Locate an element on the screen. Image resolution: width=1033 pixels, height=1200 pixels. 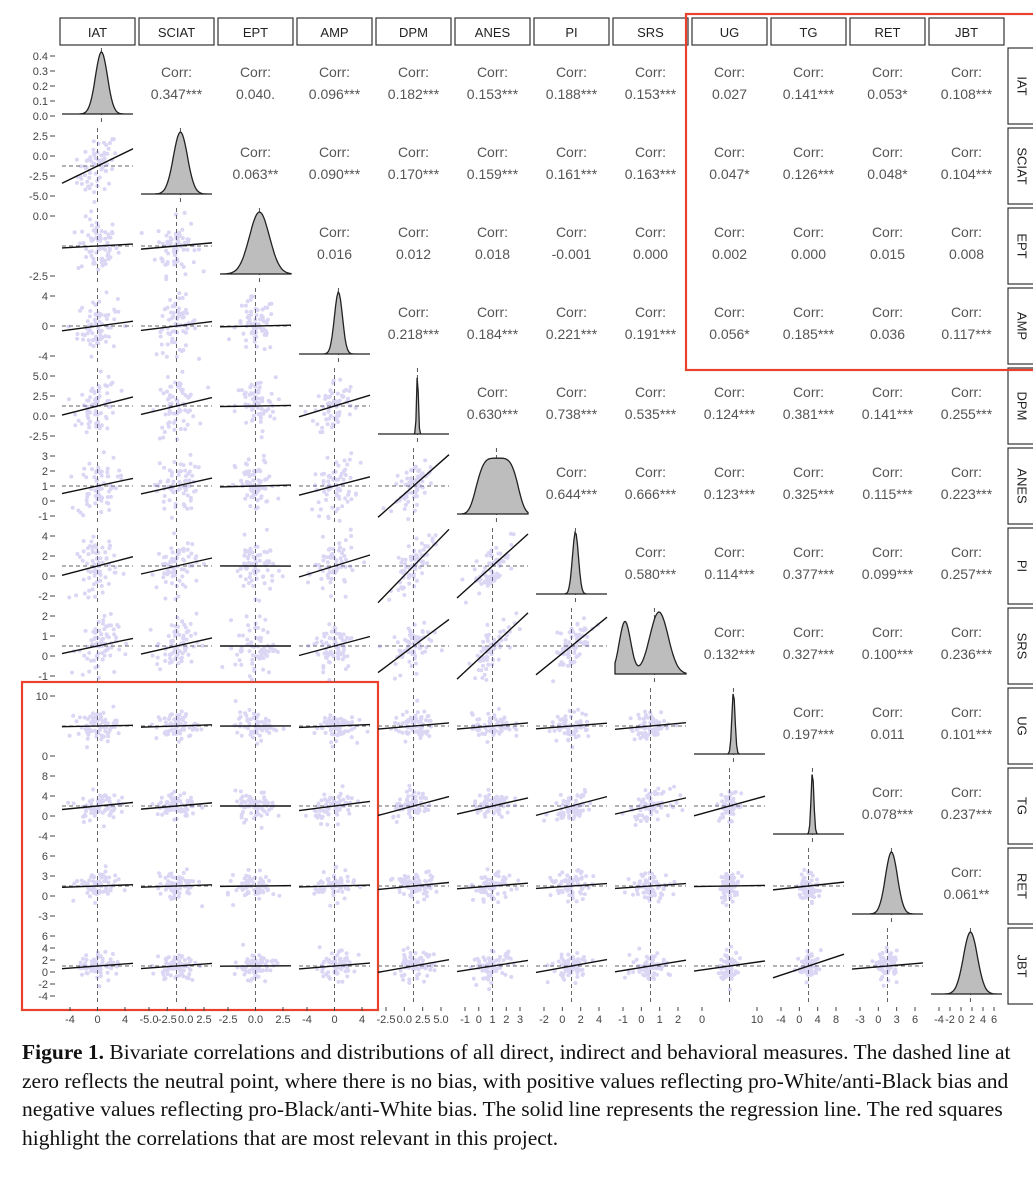
corr-value: 0.221*** is located at coordinates (572, 334).